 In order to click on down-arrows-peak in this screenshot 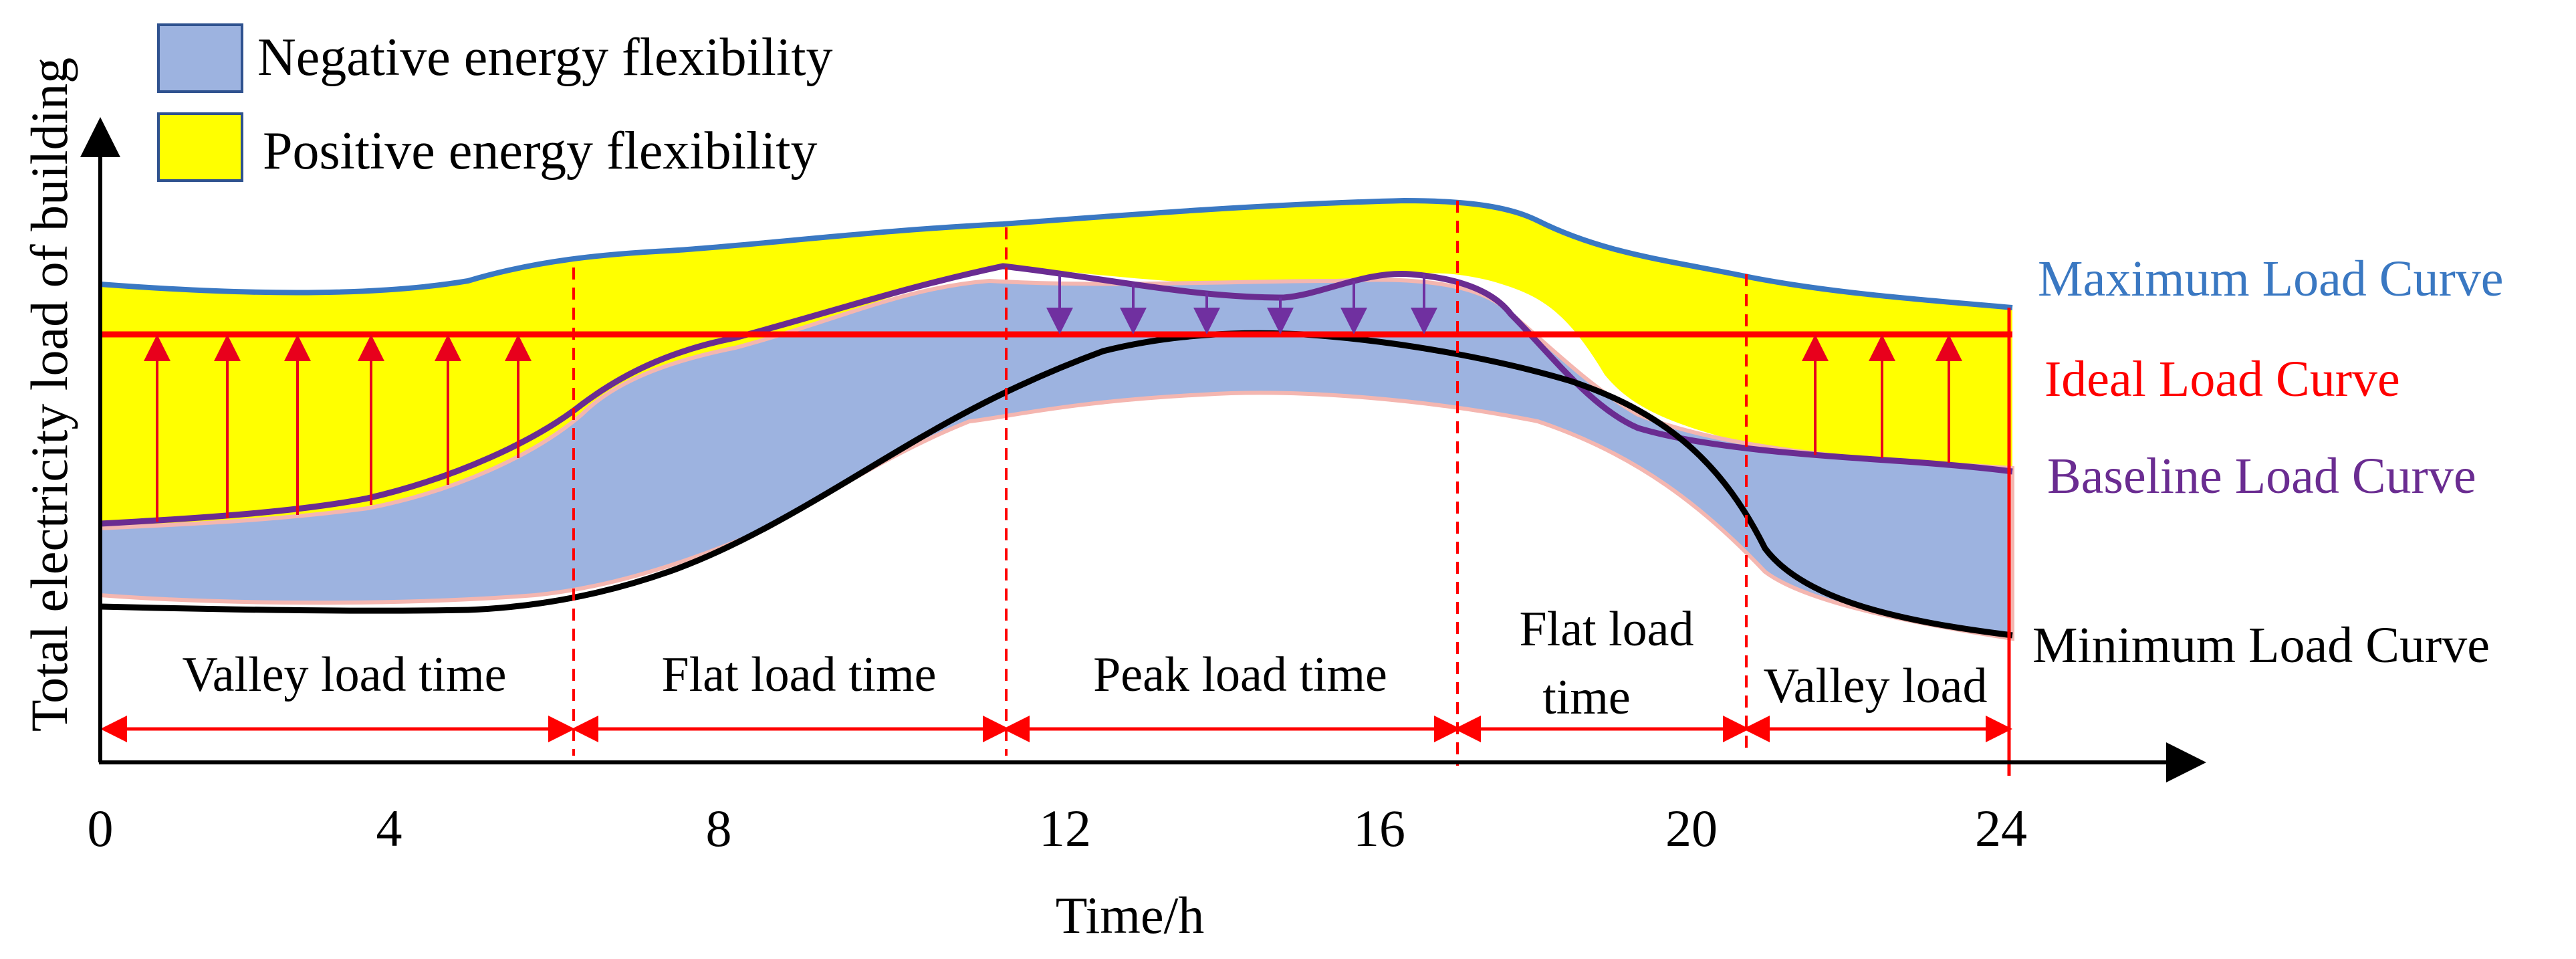, I will do `click(1241, 304)`.